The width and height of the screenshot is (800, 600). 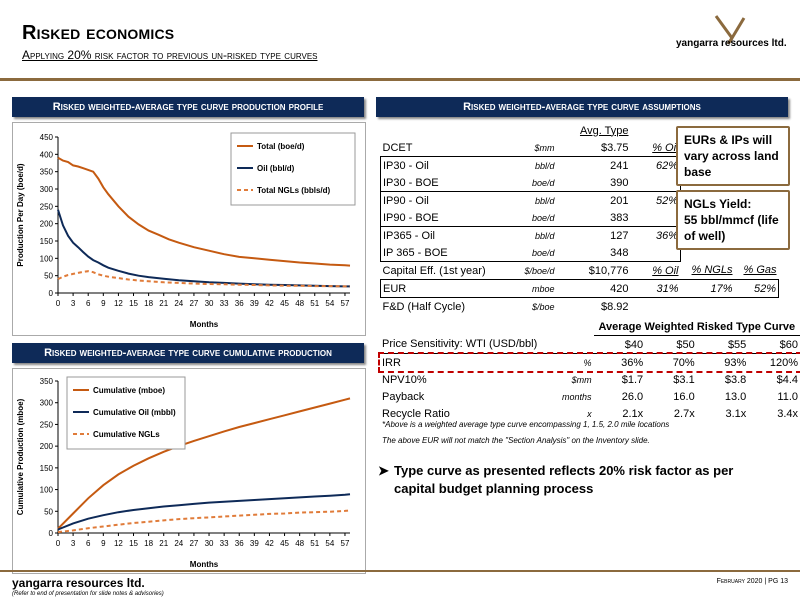 What do you see at coordinates (20, 456) in the screenshot?
I see `y-axis-title: Cumulative Production (mboe)` at bounding box center [20, 456].